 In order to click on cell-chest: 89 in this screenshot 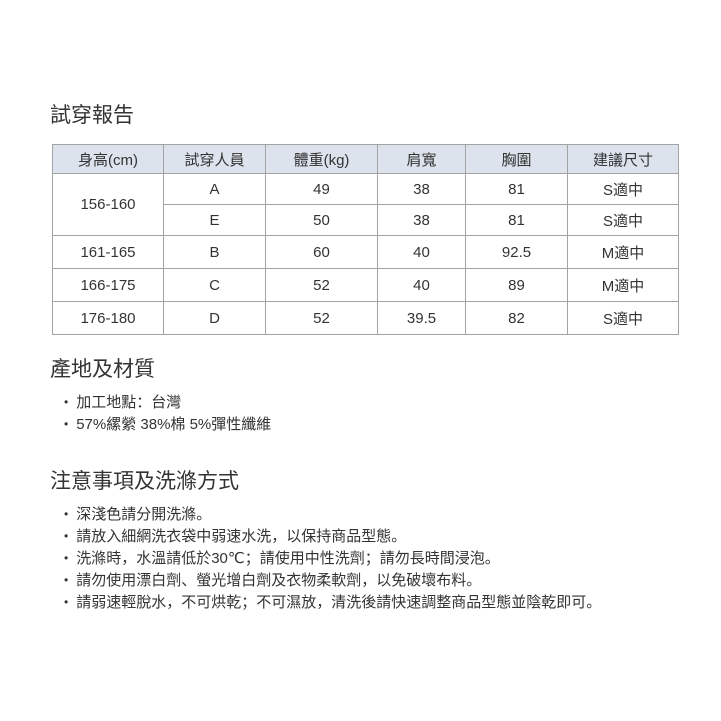, I will do `click(516, 285)`.